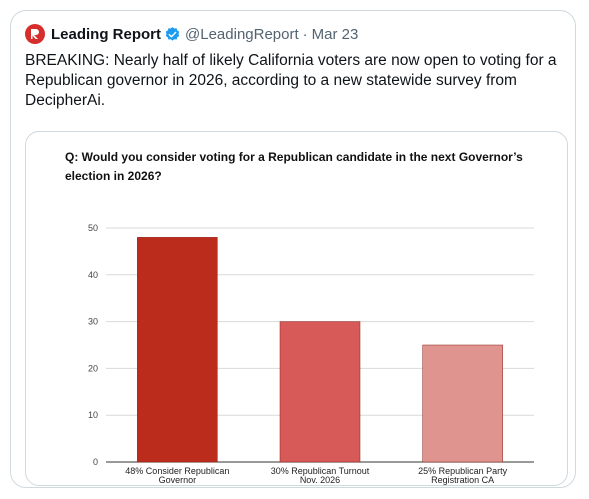  Describe the element at coordinates (93, 228) in the screenshot. I see `y-tick-label: 50` at that location.